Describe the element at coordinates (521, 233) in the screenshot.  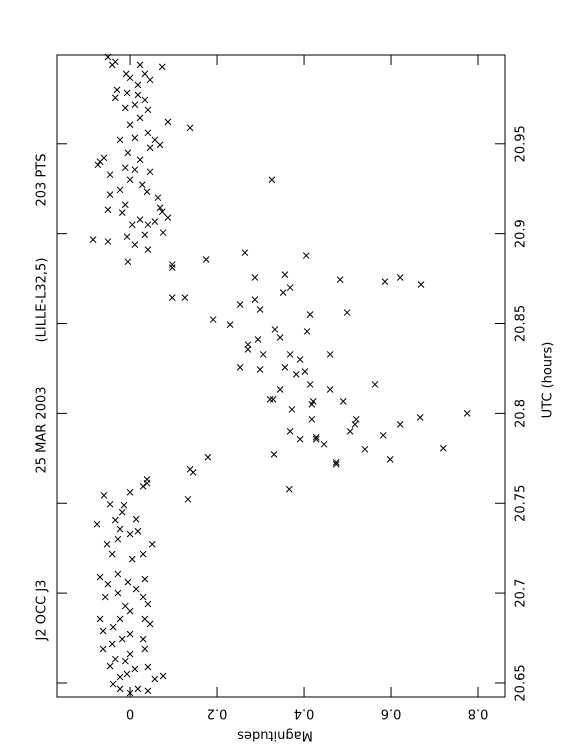
I see `x-tick-label: 20.9` at that location.